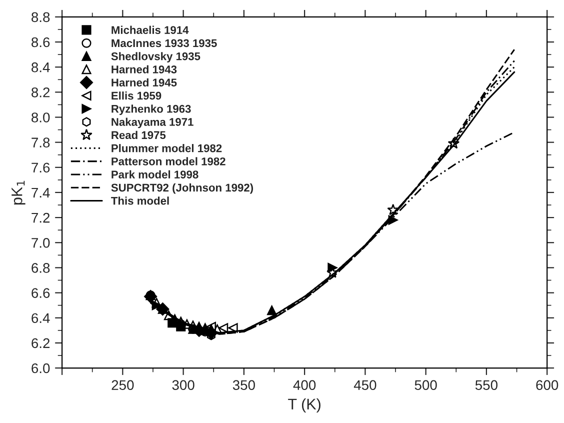  Describe the element at coordinates (41, 92) in the screenshot. I see `y-tick-label: 8.2` at that location.